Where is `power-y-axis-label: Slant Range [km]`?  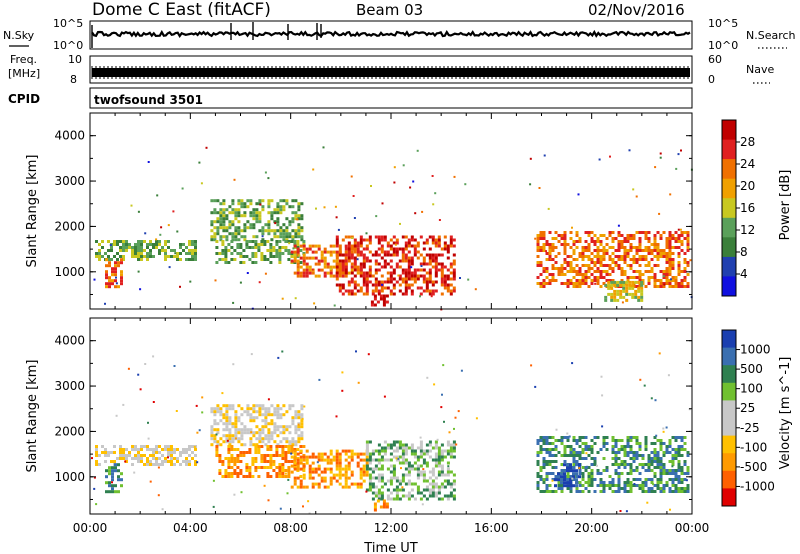
power-y-axis-label: Slant Range [km] is located at coordinates (32, 211).